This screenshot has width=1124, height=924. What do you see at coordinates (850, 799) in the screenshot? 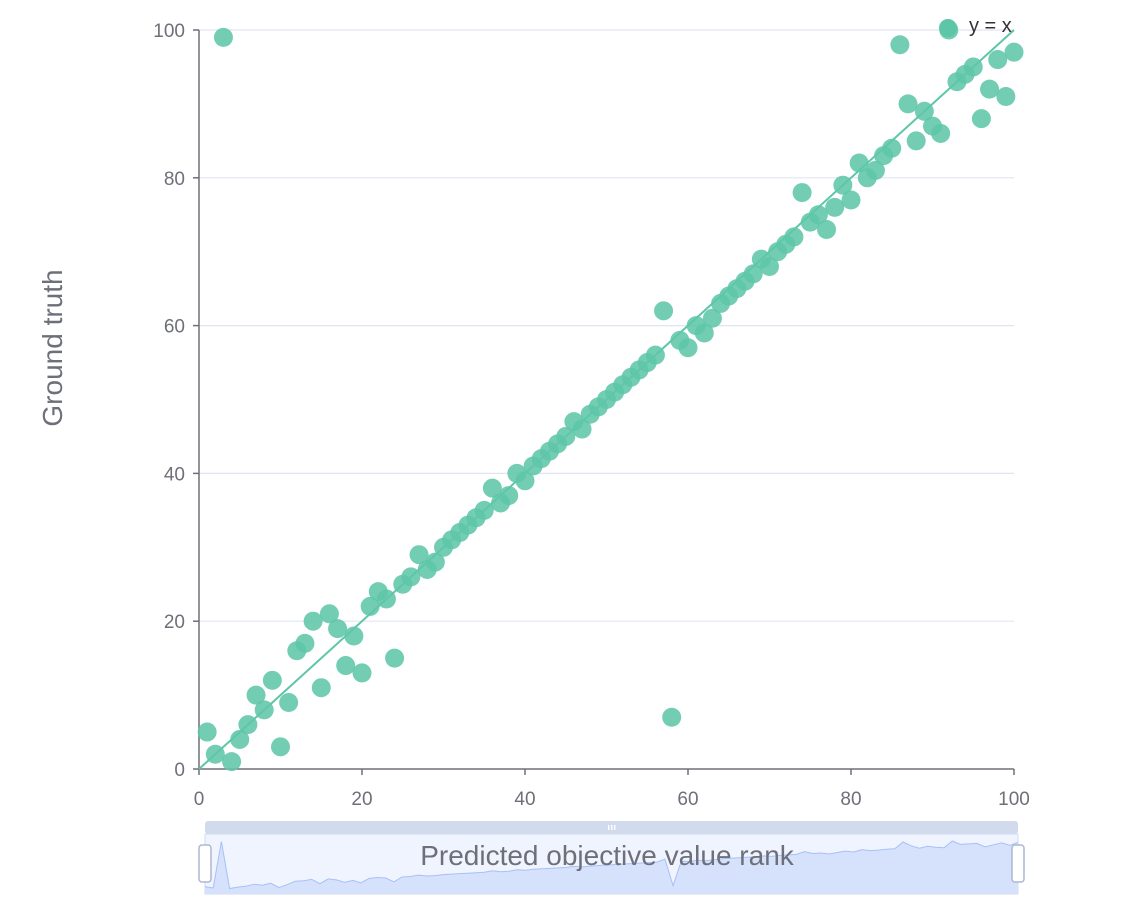
I see `x-tick-label-80: 80` at bounding box center [850, 799].